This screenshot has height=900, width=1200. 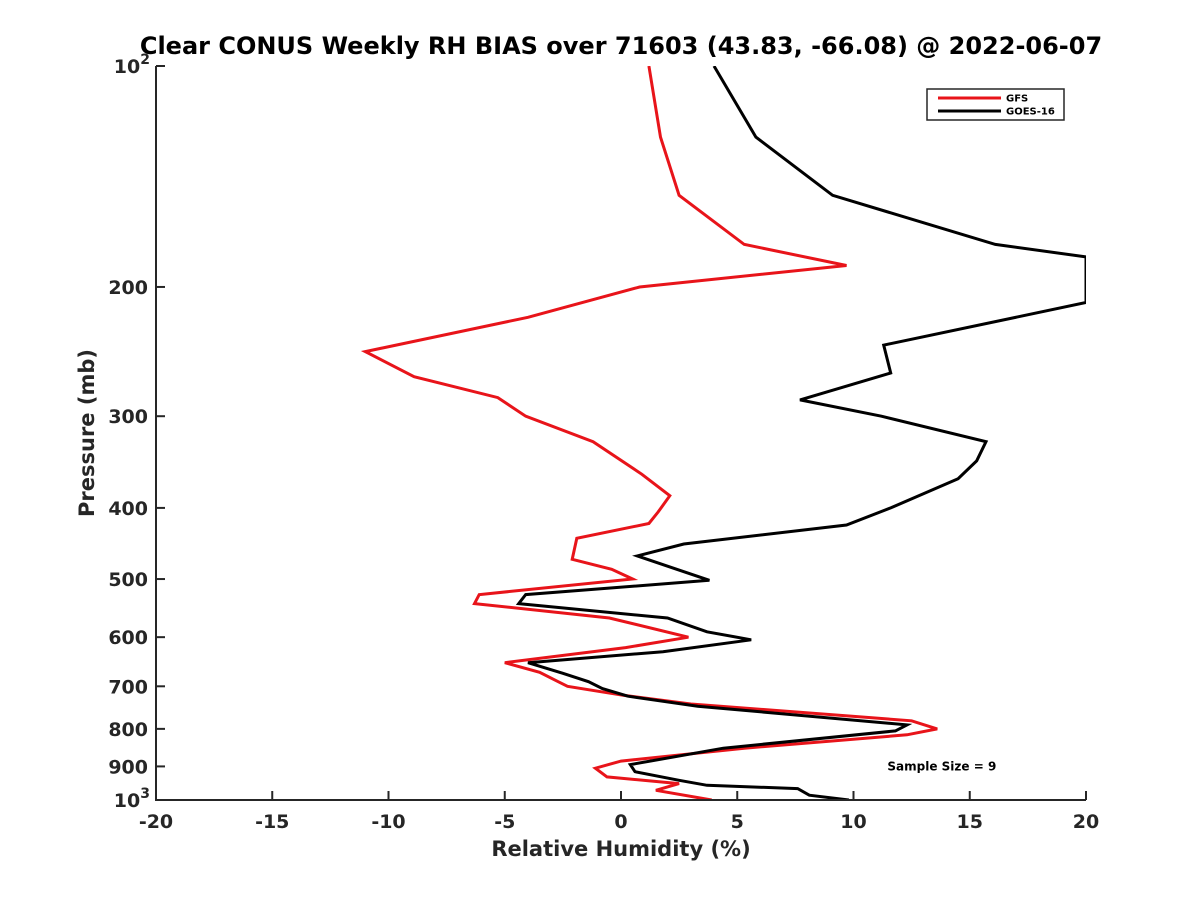 What do you see at coordinates (737, 822) in the screenshot?
I see `x-tick-label: 5` at bounding box center [737, 822].